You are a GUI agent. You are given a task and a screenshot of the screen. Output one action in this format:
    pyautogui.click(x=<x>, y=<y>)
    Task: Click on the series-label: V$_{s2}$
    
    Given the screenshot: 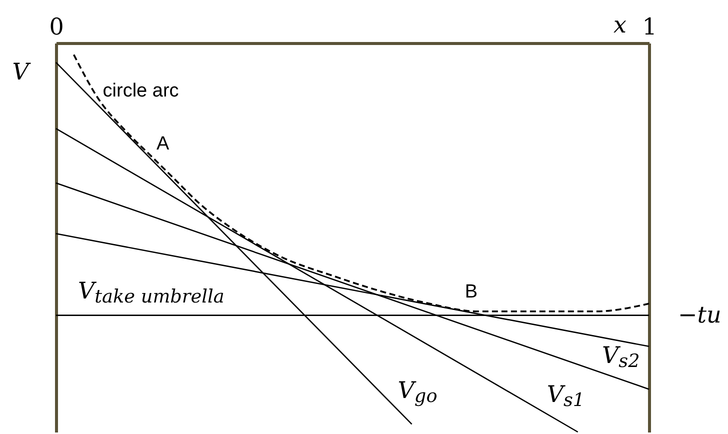 What is the action you would take?
    pyautogui.click(x=621, y=357)
    